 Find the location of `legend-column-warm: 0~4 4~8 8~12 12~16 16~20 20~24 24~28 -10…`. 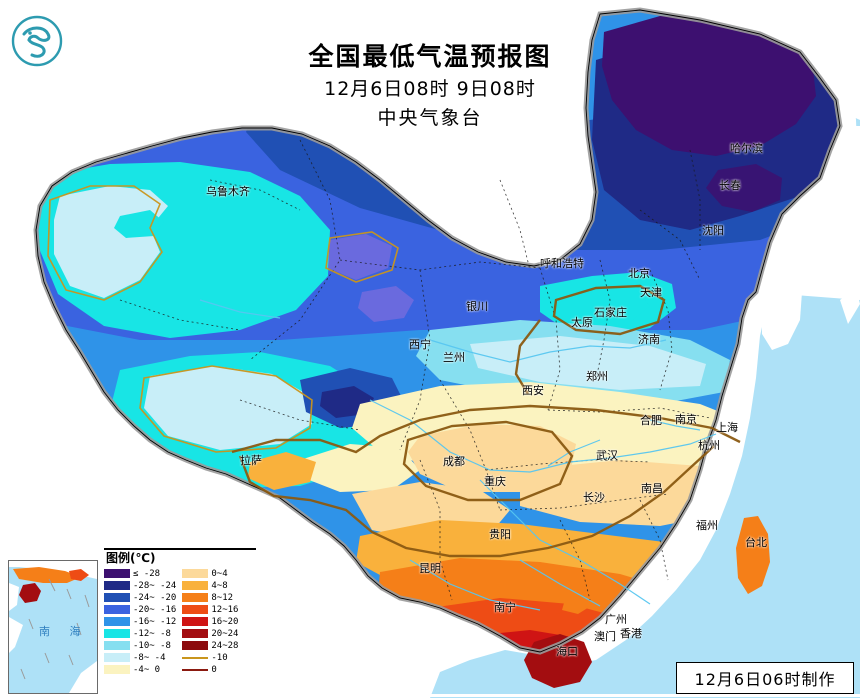

legend-column-warm: 0~4 4~8 8~12 12~16 16~20 20~24 24~28 -10… is located at coordinates (210, 621).